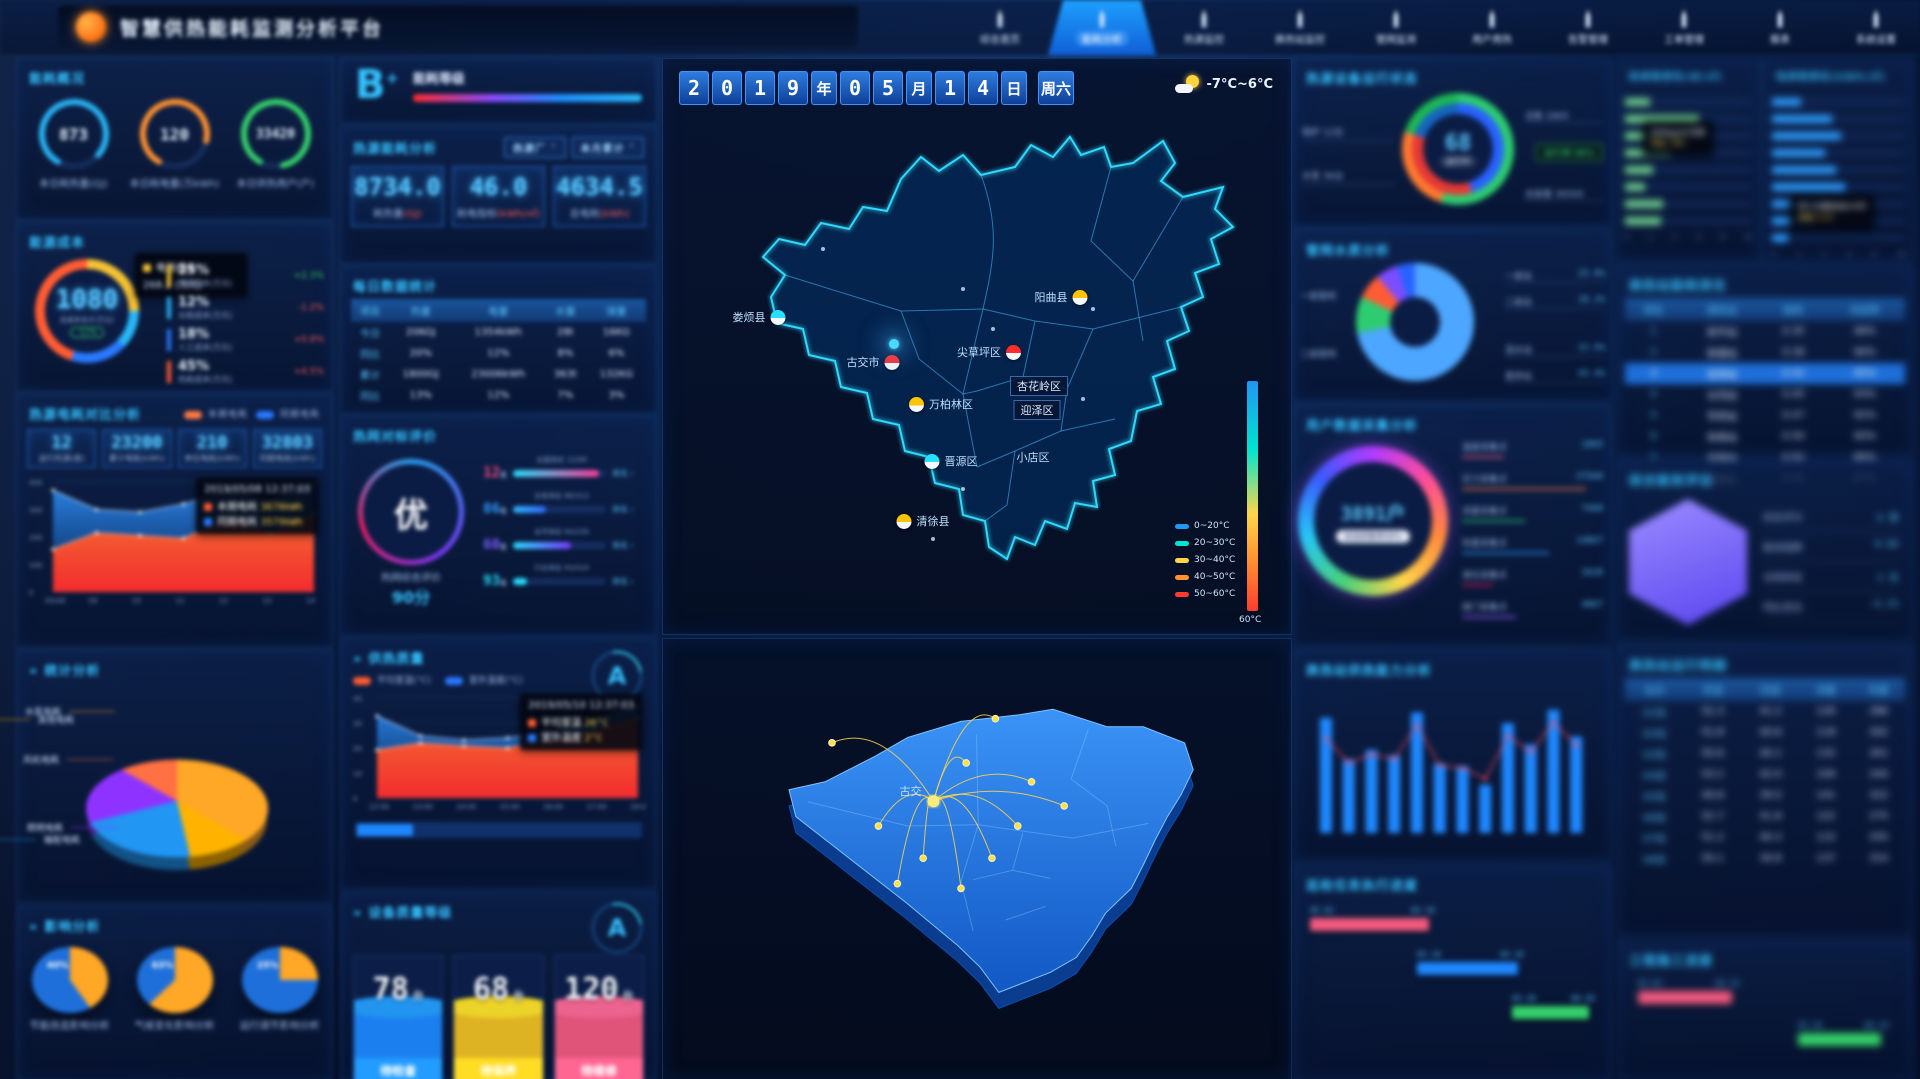 Image resolution: width=1920 pixels, height=1079 pixels. I want to click on district-marker: 晋源区, so click(951, 461).